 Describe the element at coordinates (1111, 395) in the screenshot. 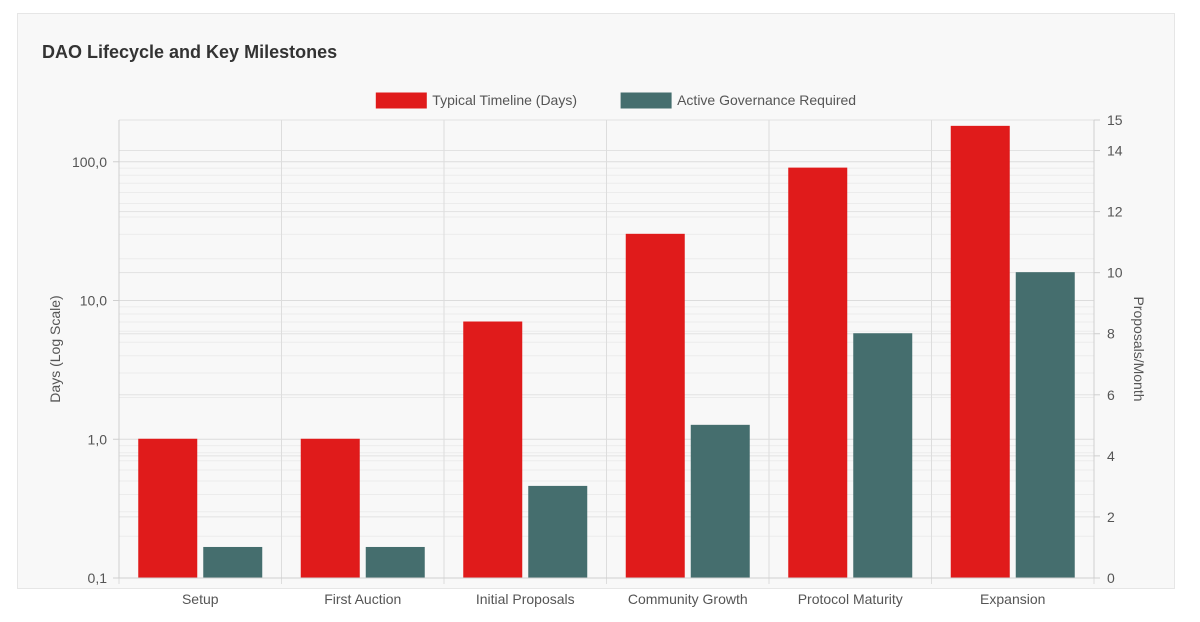

I see `y-right-tick-label: 6` at that location.